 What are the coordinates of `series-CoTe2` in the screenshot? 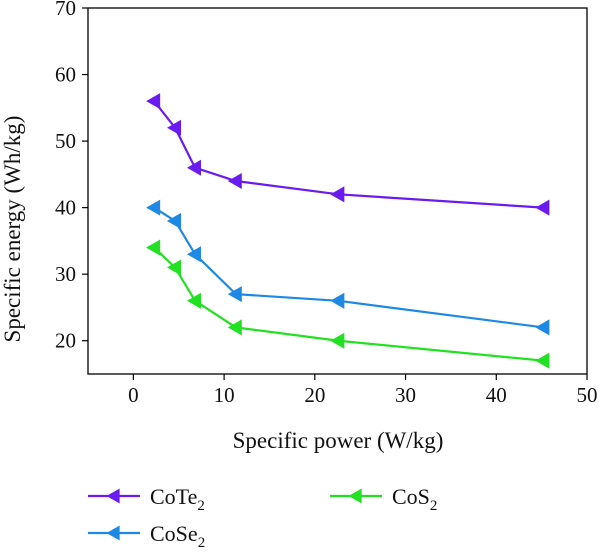 It's located at (348, 154).